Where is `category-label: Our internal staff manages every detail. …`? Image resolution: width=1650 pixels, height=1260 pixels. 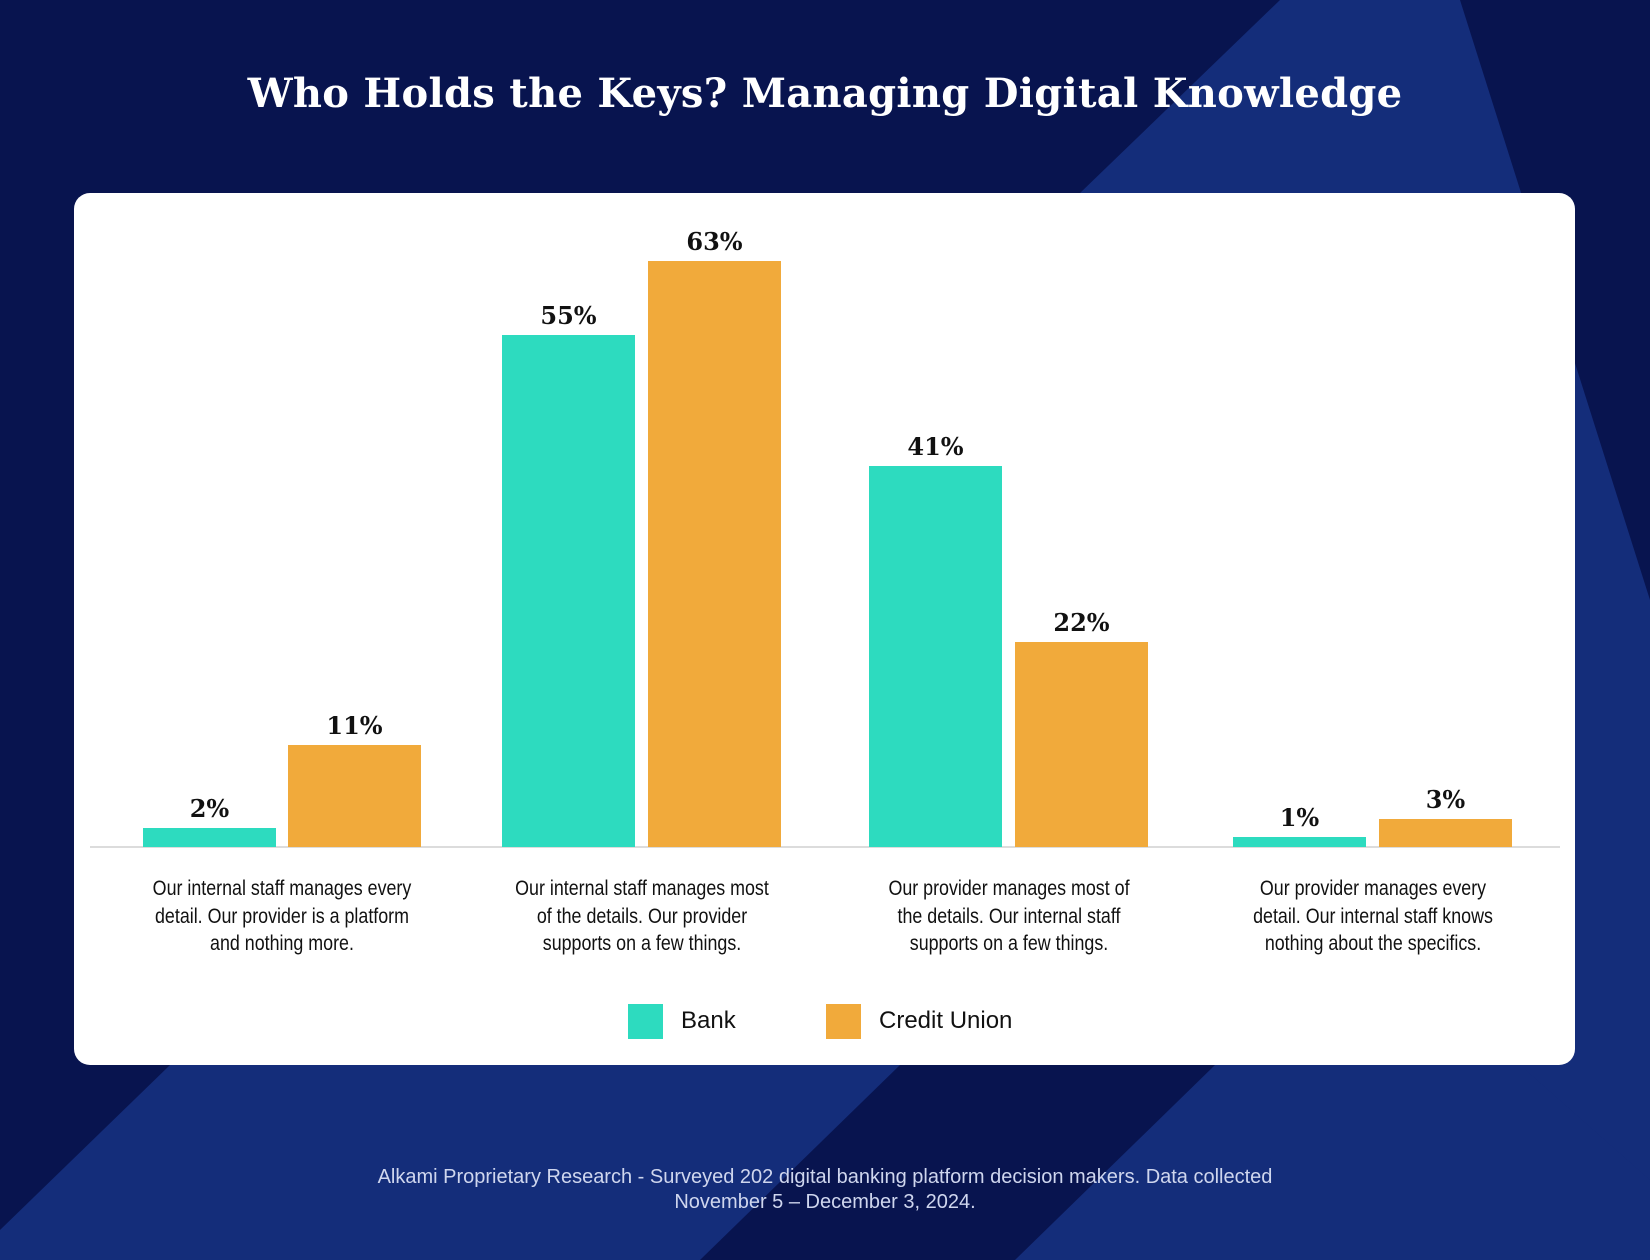
category-label: Our internal staff manages every detail. … is located at coordinates (282, 916).